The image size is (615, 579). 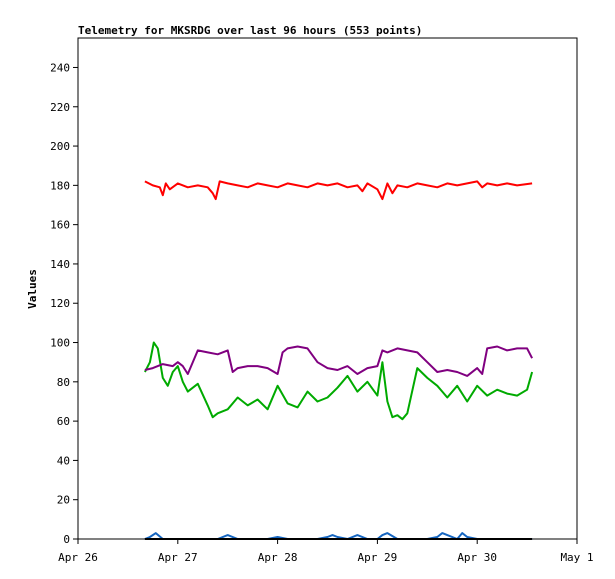 I want to click on y-tick-label: 180, so click(x=60, y=185).